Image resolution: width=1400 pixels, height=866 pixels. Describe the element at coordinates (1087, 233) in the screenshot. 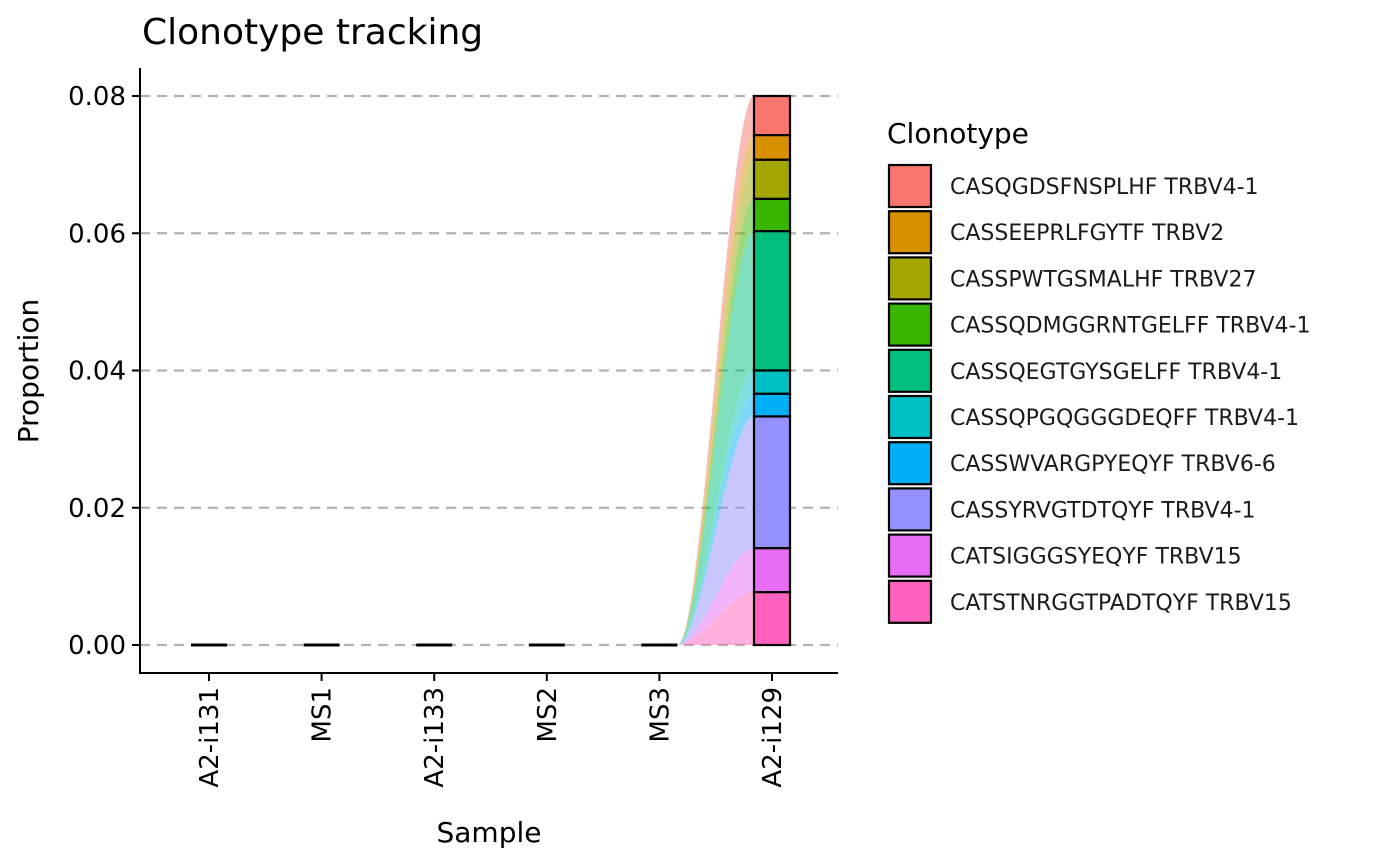

I see `legend-label: CASSEEPRLFGYTF TRBV2` at that location.